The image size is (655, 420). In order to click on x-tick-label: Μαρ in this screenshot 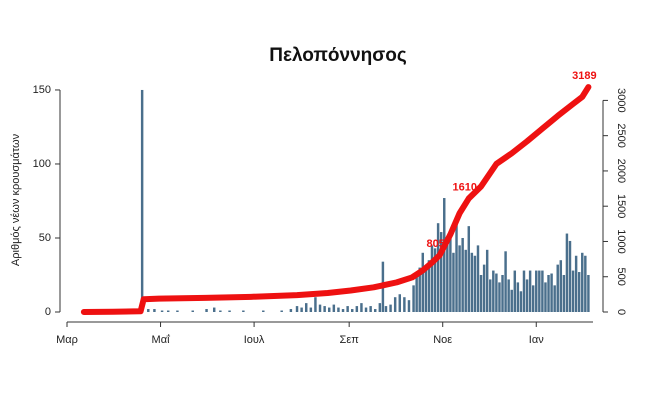, I will do `click(67, 340)`.